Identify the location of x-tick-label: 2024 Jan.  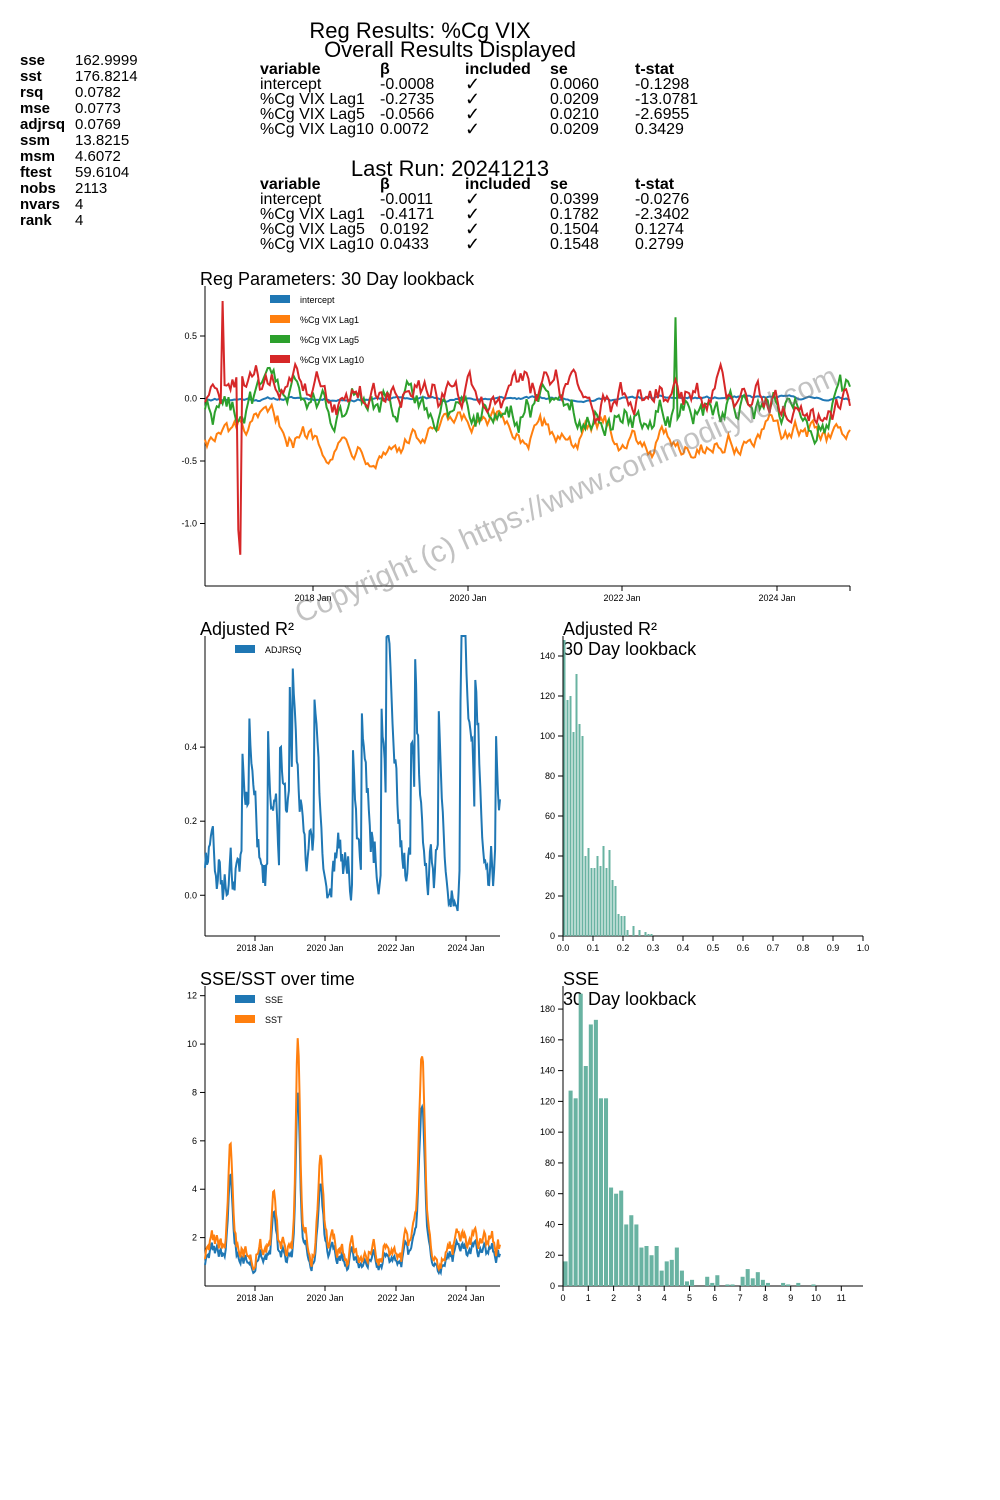
(465, 948).